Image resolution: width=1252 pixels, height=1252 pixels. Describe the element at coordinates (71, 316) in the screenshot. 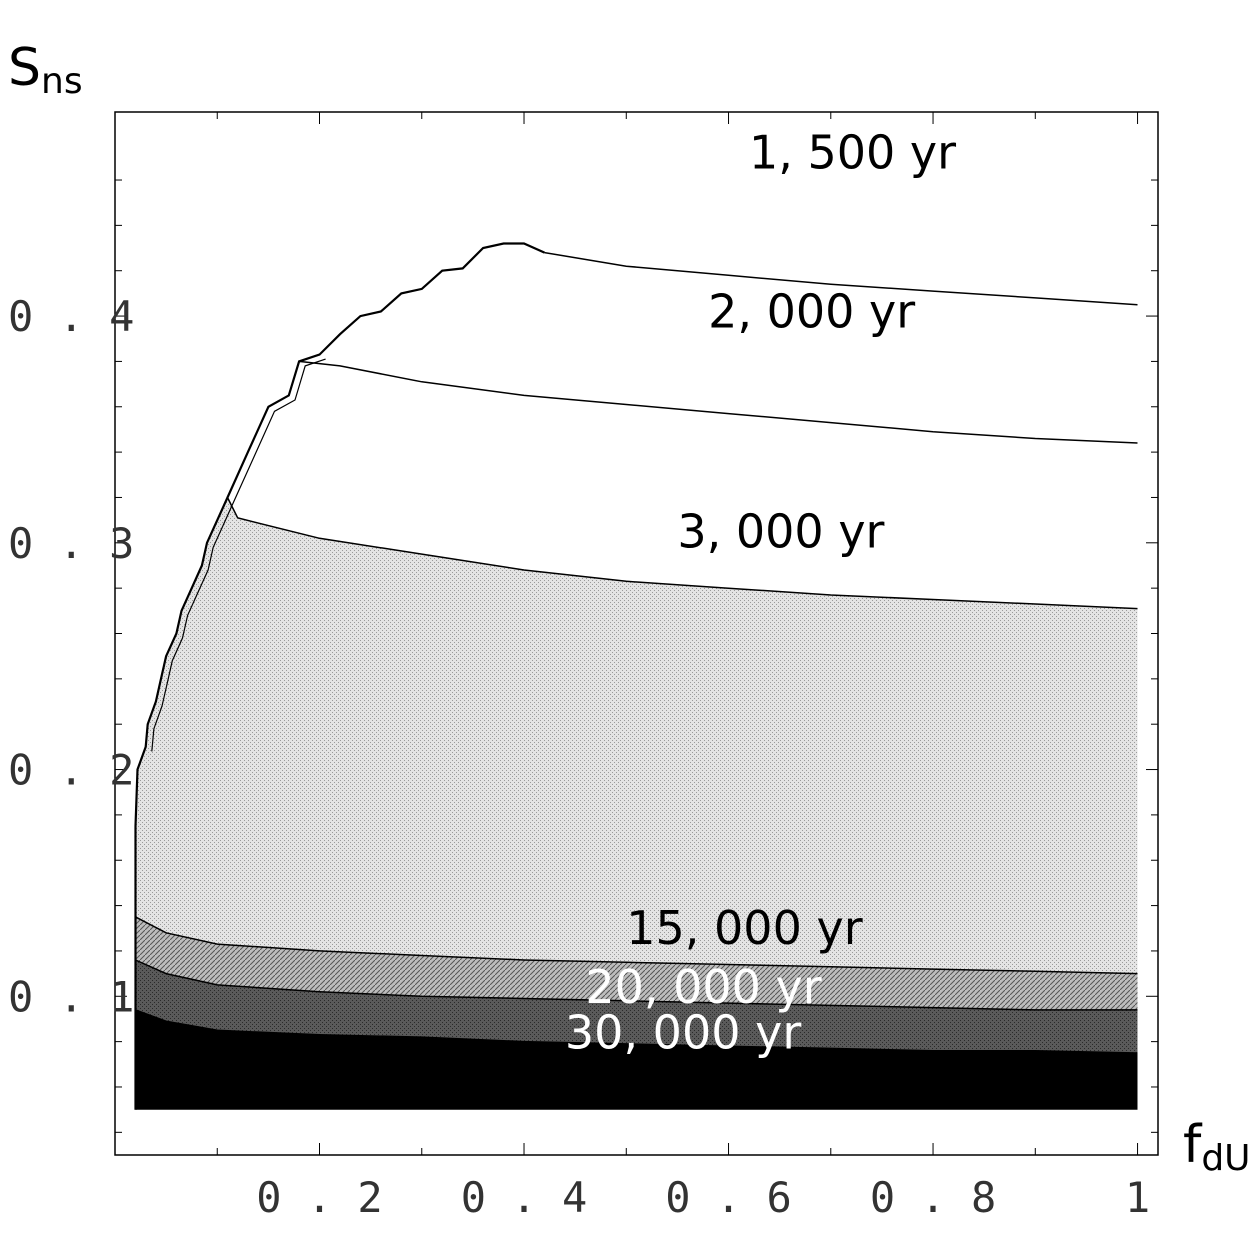

I see `y-tick-label: 0 . 4` at that location.